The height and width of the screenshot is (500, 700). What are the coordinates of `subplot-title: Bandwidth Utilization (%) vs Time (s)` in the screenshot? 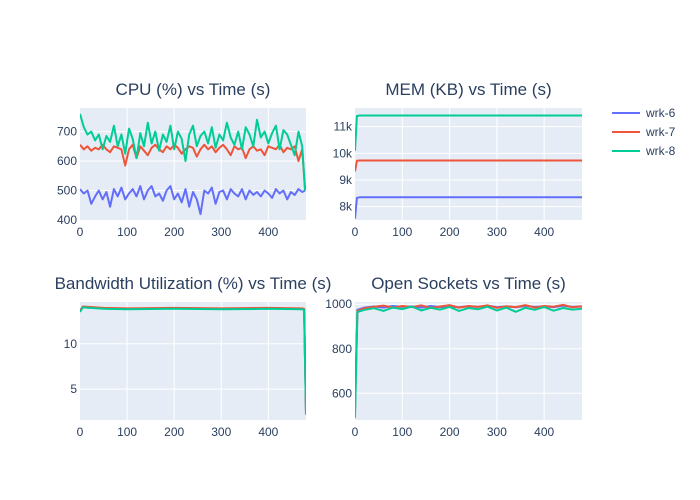 It's located at (193, 283).